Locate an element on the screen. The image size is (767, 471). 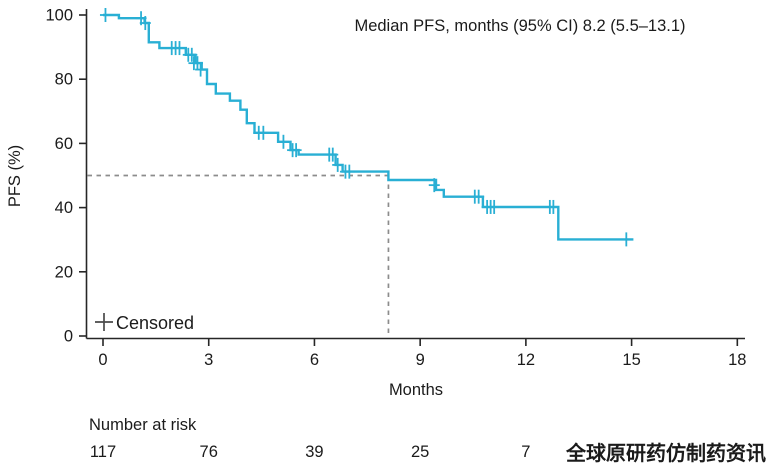
y-axis-title: PFS (%) is located at coordinates (15, 176).